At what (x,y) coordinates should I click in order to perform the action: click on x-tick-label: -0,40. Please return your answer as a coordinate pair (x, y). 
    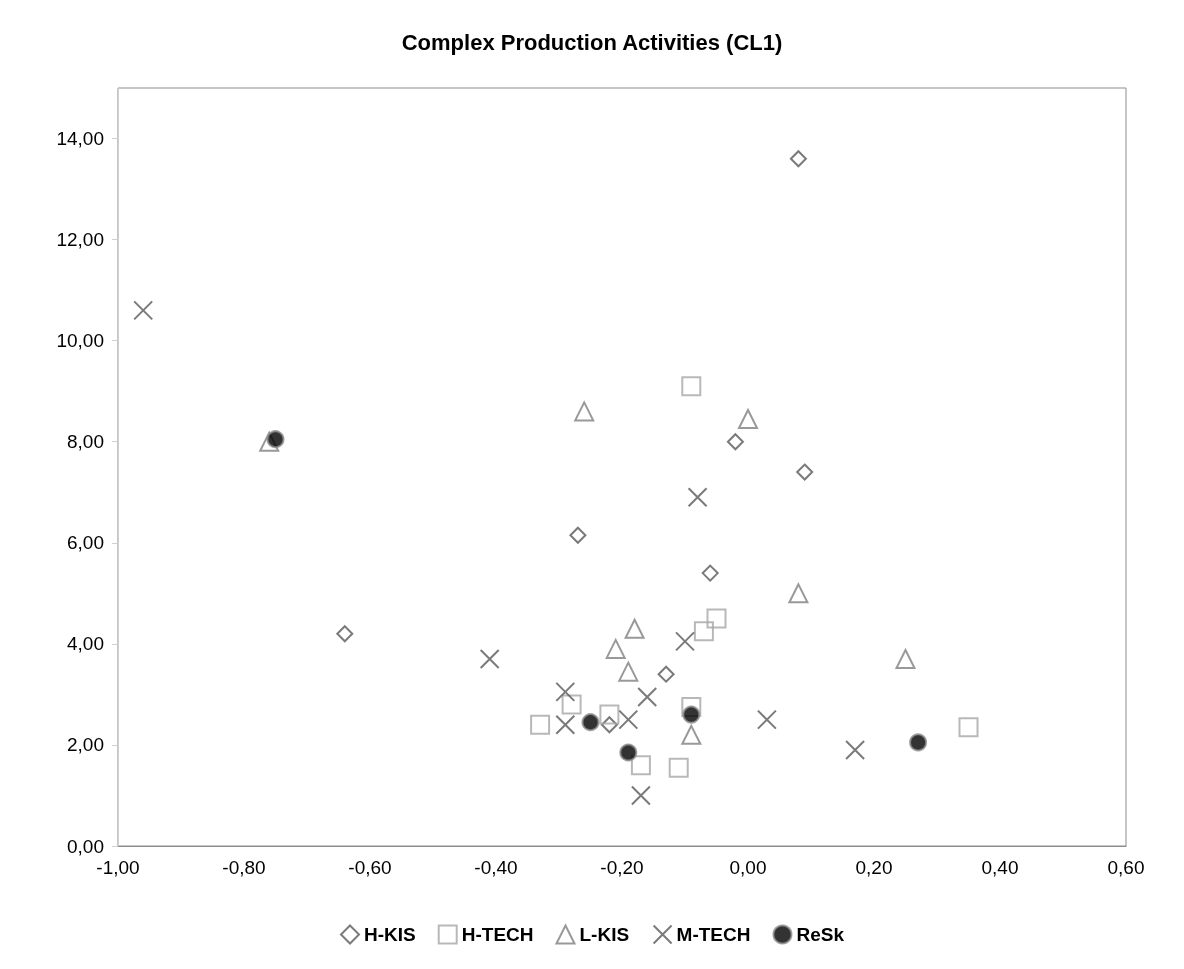
    Looking at the image, I should click on (496, 867).